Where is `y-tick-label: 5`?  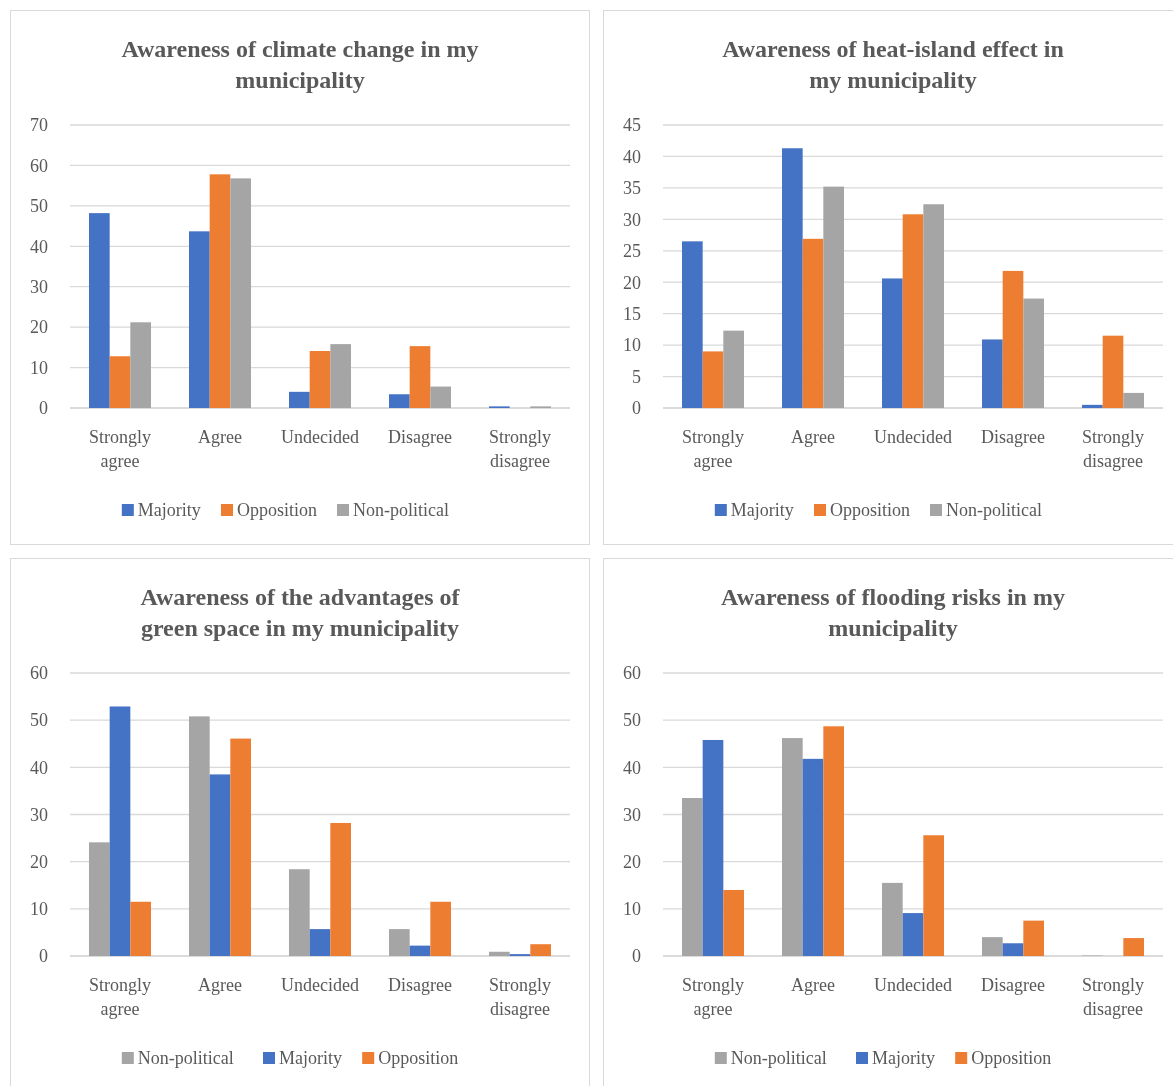
y-tick-label: 5 is located at coordinates (636, 376).